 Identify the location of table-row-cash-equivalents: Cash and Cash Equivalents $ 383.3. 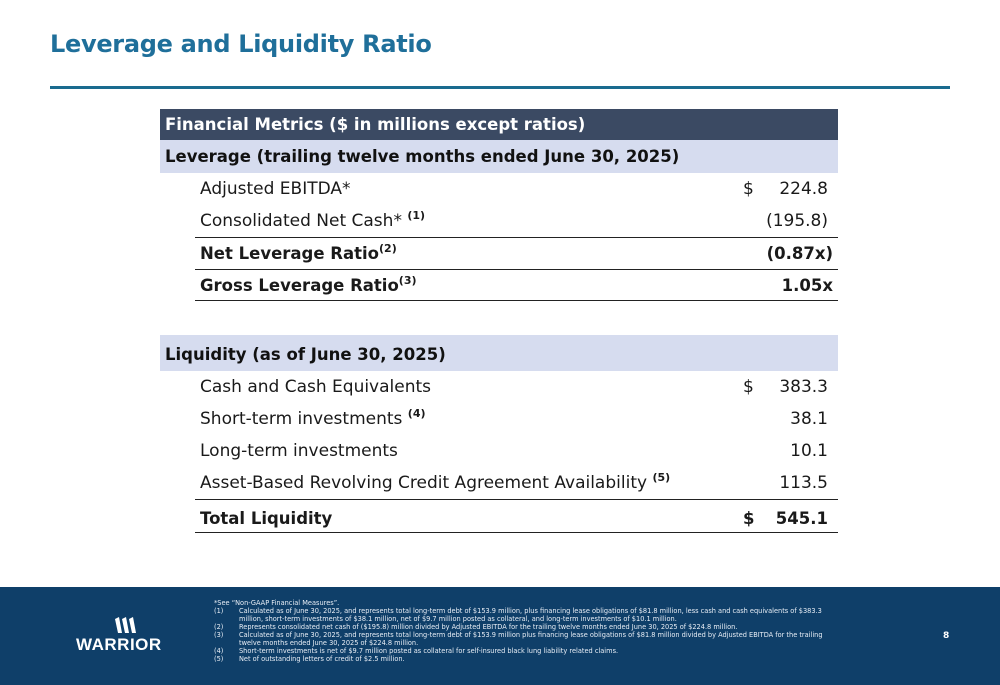
(516, 387).